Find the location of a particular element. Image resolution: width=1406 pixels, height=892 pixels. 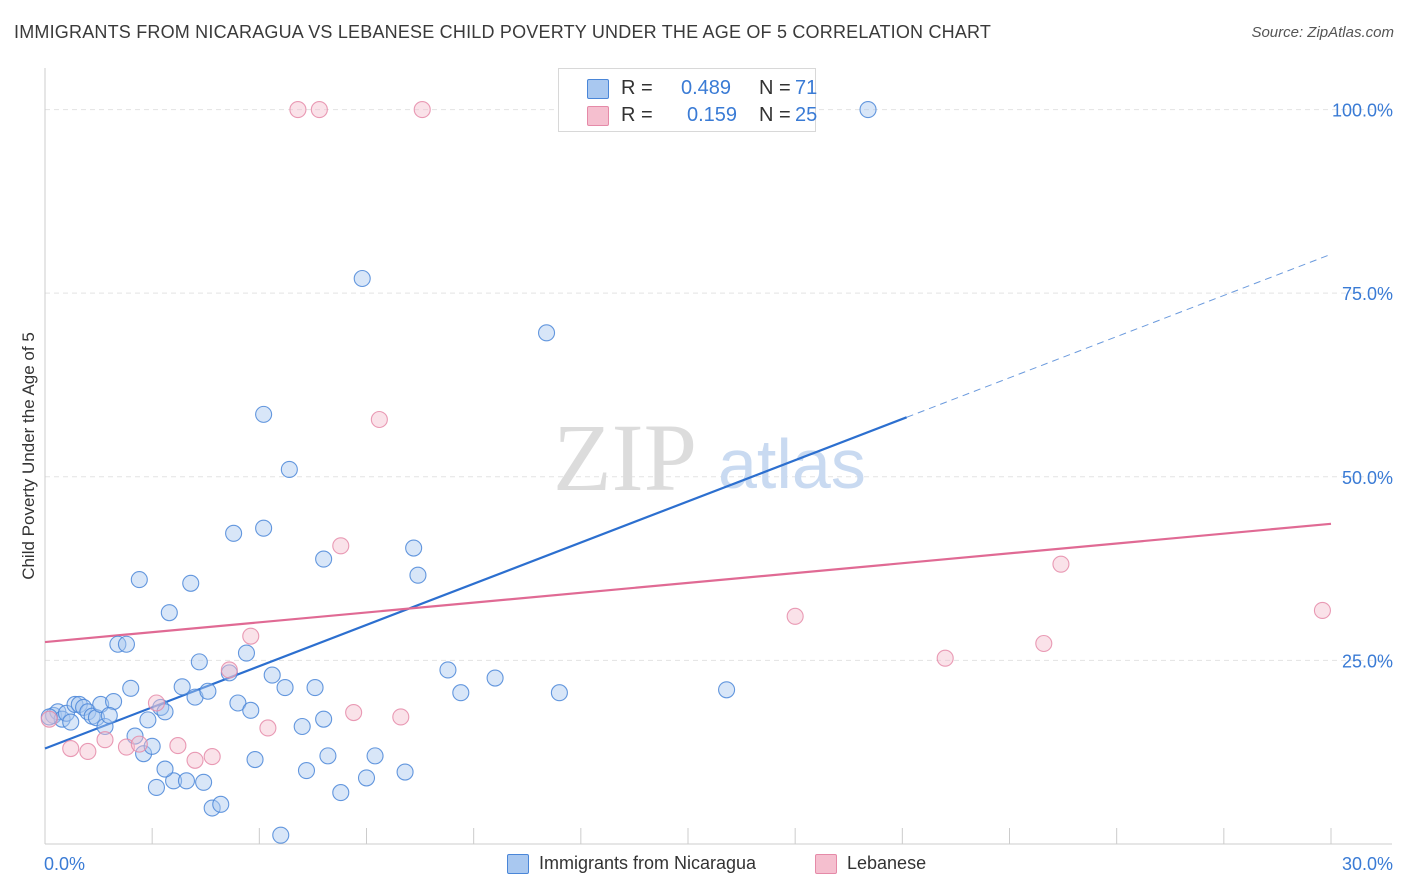

legend-r-value: 0.159 is located at coordinates (712, 115).